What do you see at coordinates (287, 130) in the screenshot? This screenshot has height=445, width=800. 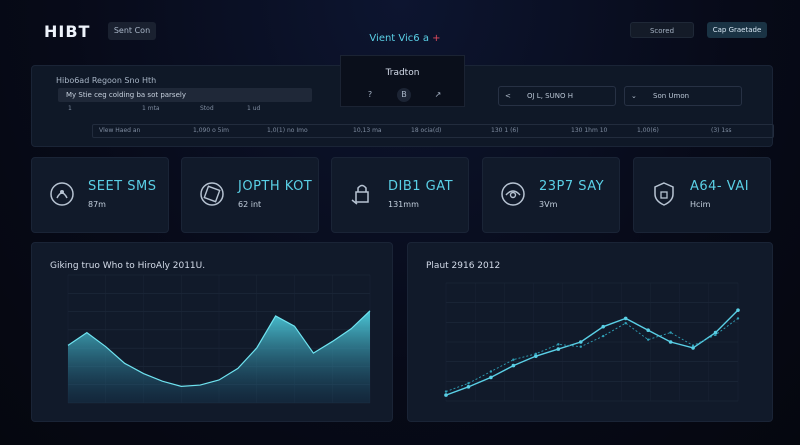 I see `row-cell: 1,0(1) no Imo` at bounding box center [287, 130].